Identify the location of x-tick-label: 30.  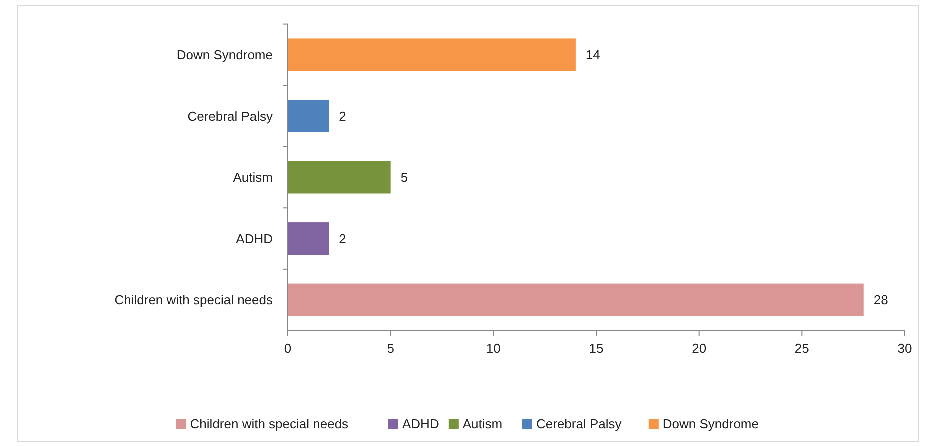
(905, 348).